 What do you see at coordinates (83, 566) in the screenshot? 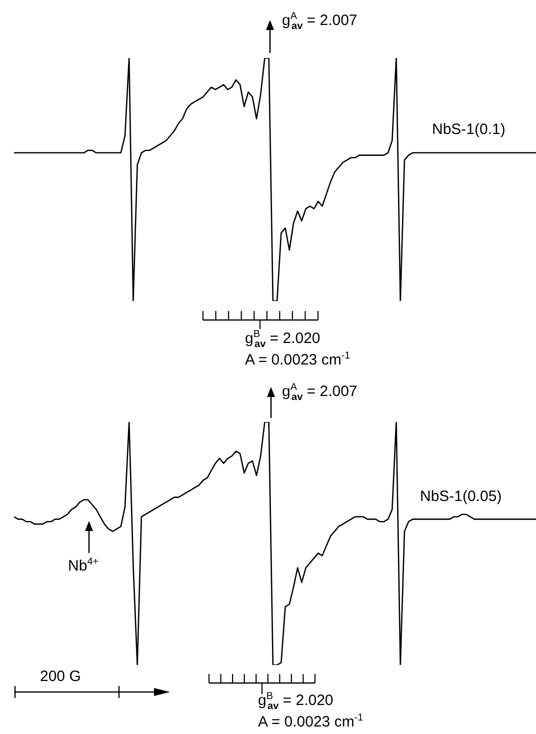
I see `annotation: Nb$^{4+}$` at bounding box center [83, 566].